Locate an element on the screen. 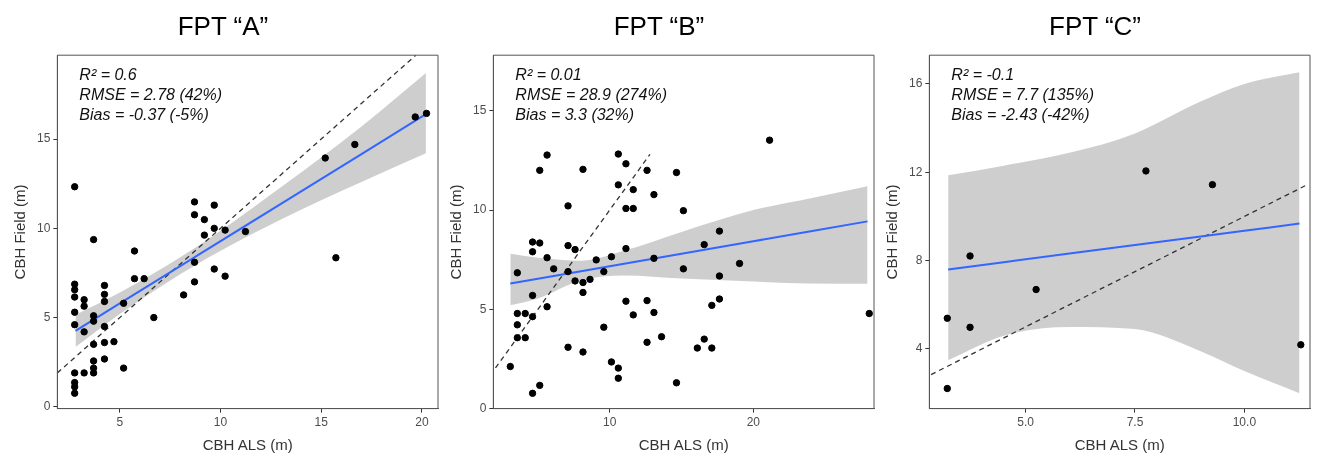  annotation: Bias = -0.37 (-5%) is located at coordinates (144, 114).